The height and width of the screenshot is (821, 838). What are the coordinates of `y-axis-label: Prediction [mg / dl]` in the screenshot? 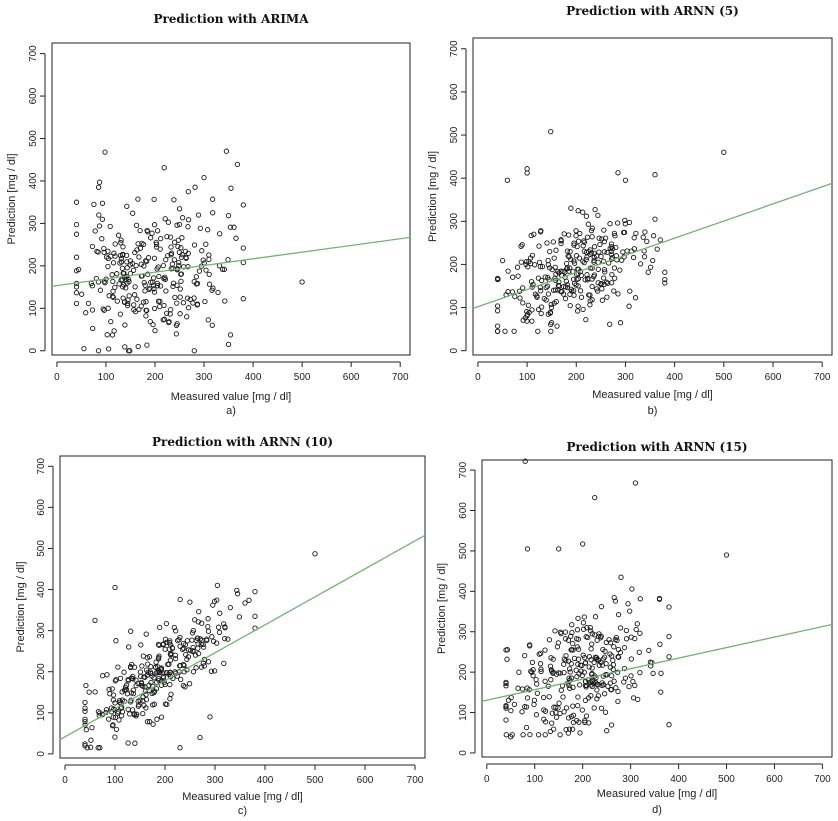 It's located at (21, 606).